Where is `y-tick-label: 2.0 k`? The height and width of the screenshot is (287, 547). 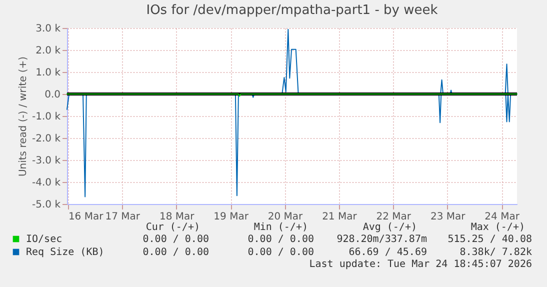
y-tick-label: 2.0 k is located at coordinates (48, 51).